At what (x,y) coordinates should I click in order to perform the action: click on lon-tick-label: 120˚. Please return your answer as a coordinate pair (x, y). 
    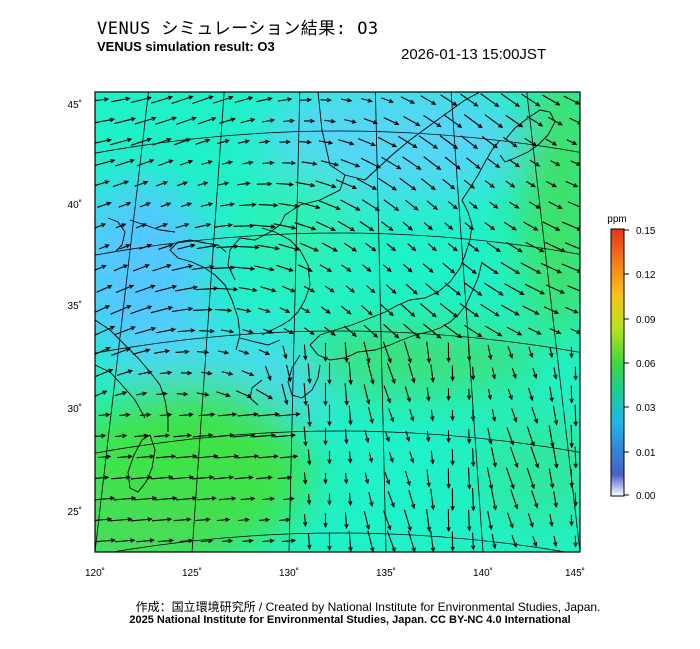
    Looking at the image, I should click on (95, 573).